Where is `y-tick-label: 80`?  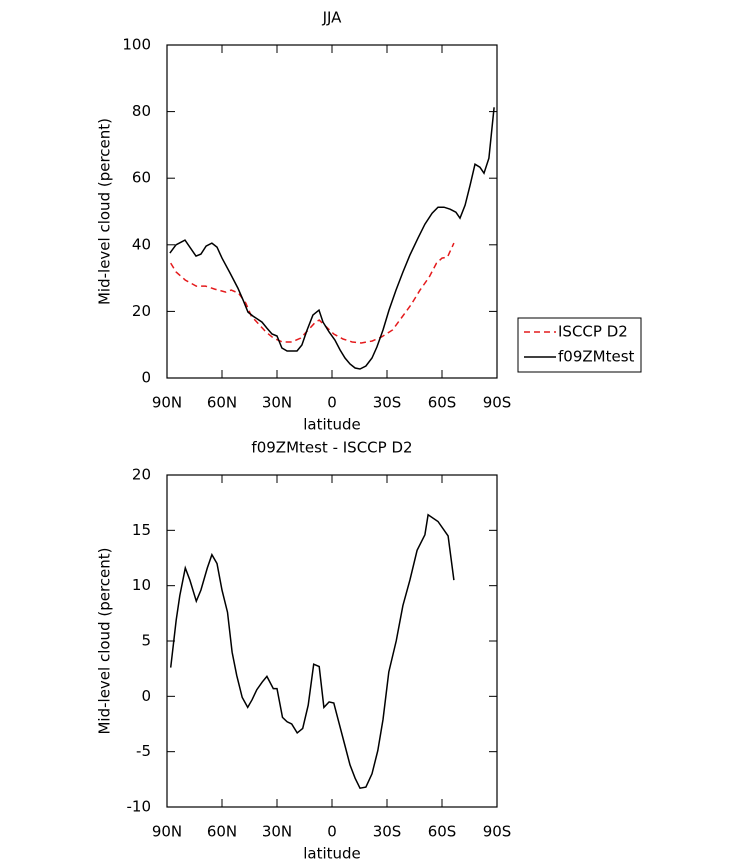
y-tick-label: 80 is located at coordinates (141, 111).